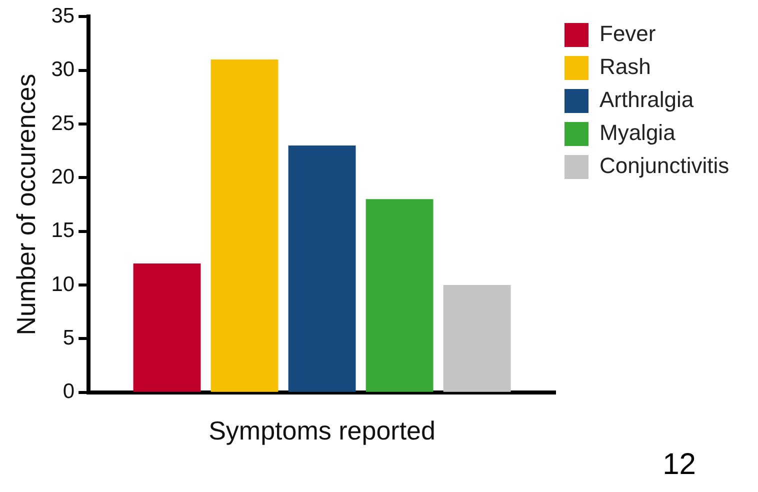  What do you see at coordinates (628, 33) in the screenshot?
I see `legend-label: Fever` at bounding box center [628, 33].